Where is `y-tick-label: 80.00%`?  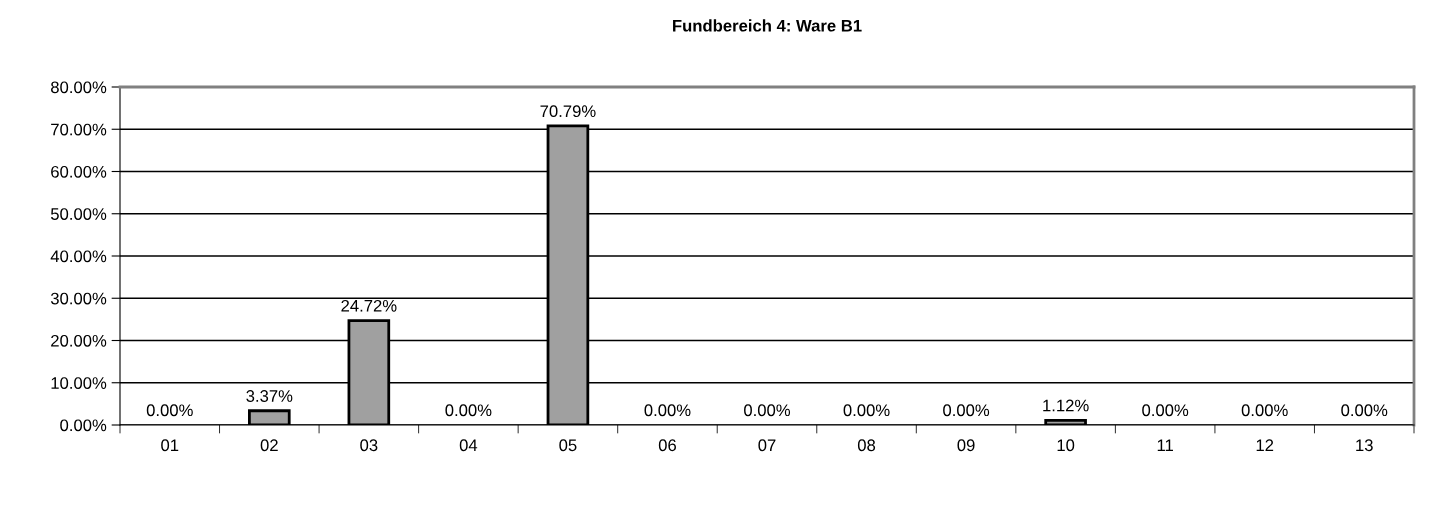 y-tick-label: 80.00% is located at coordinates (79, 87).